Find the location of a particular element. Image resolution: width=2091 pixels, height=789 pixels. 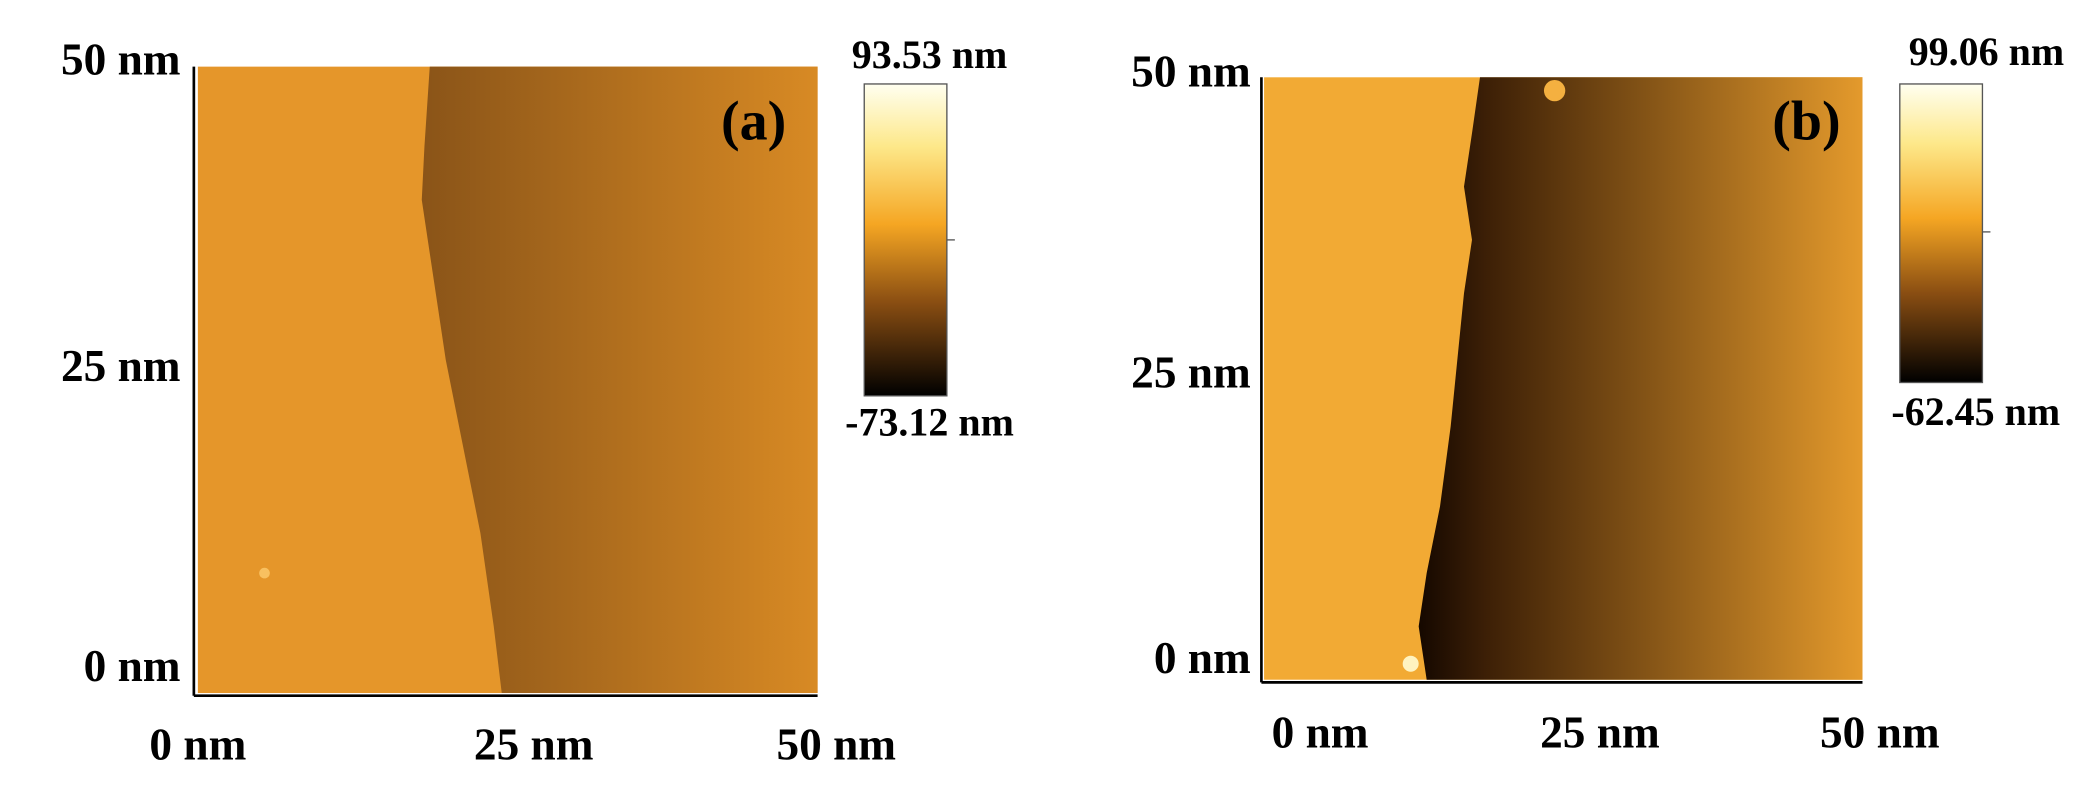

panel-label: (a) is located at coordinates (753, 121).